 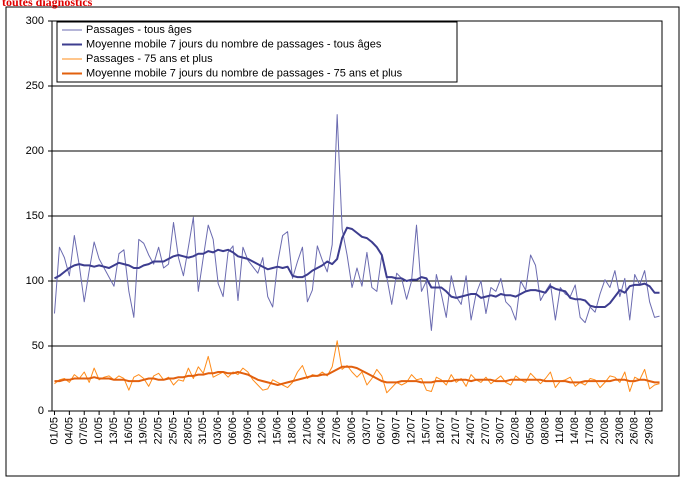 I want to click on x-tick-label: 20/08, so click(x=605, y=431).